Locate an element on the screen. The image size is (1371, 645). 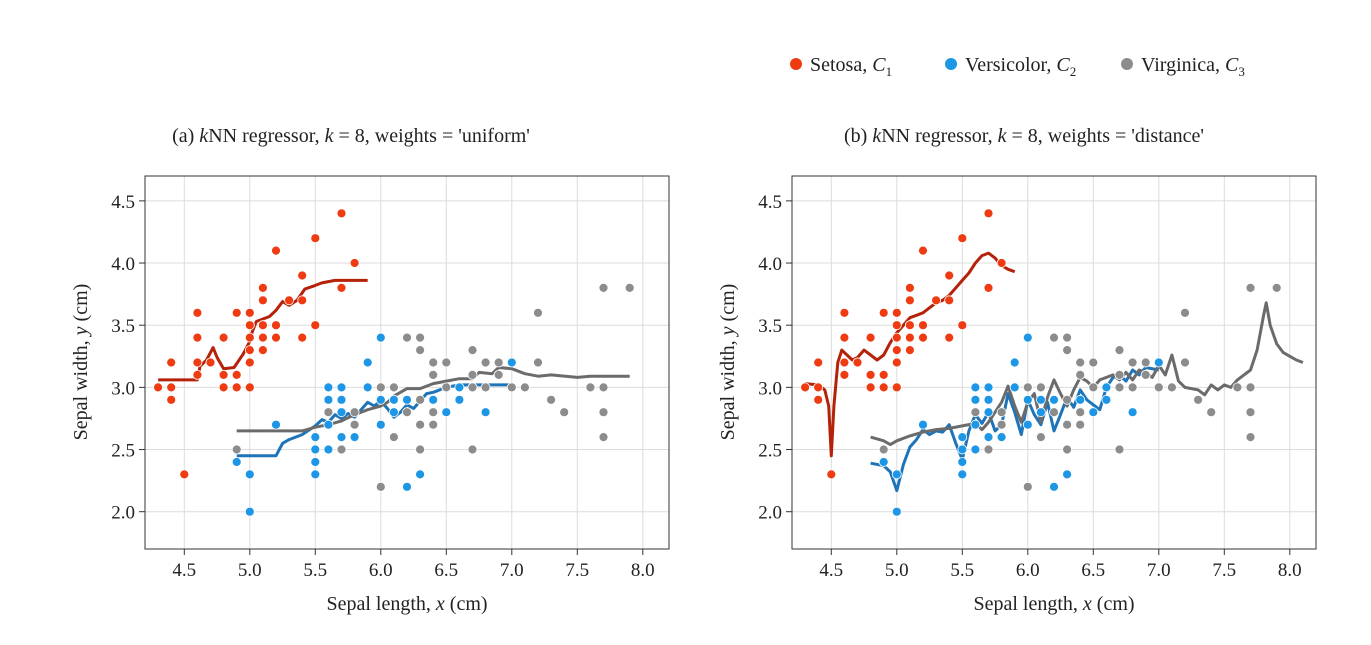
x-tick-label: 4.5 is located at coordinates (831, 570).